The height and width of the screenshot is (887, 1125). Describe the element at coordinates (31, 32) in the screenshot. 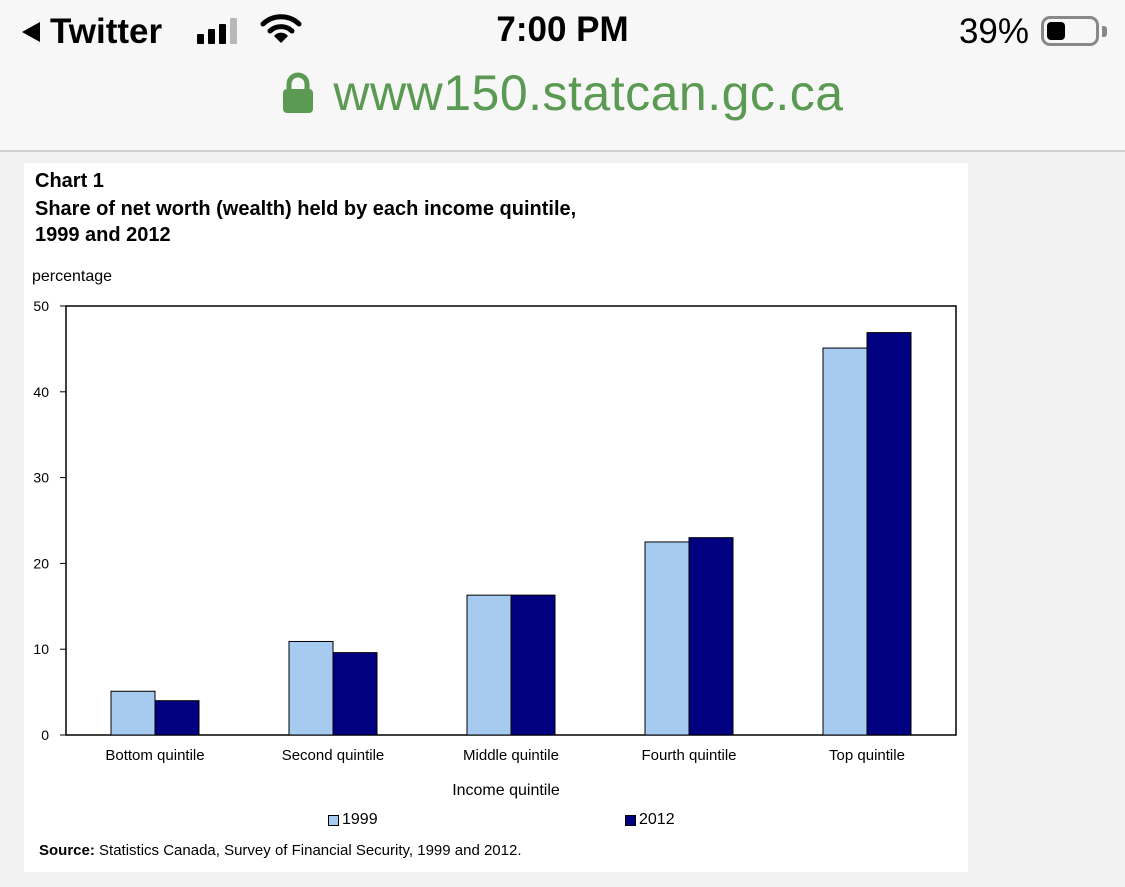

I see `back-arrow-icon` at that location.